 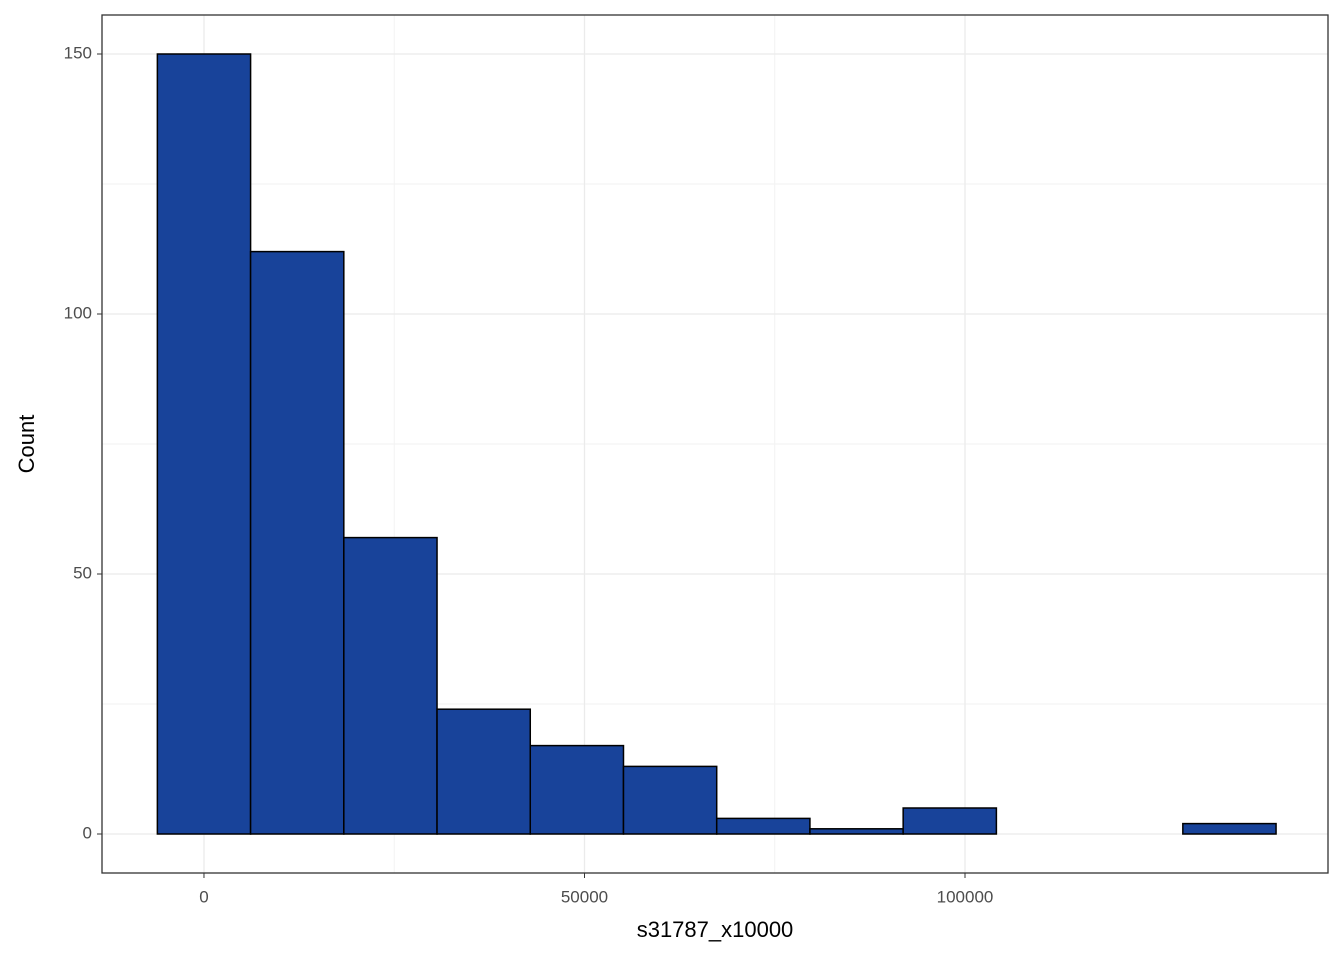 I want to click on y-axis-title: Count, so click(x=26, y=444).